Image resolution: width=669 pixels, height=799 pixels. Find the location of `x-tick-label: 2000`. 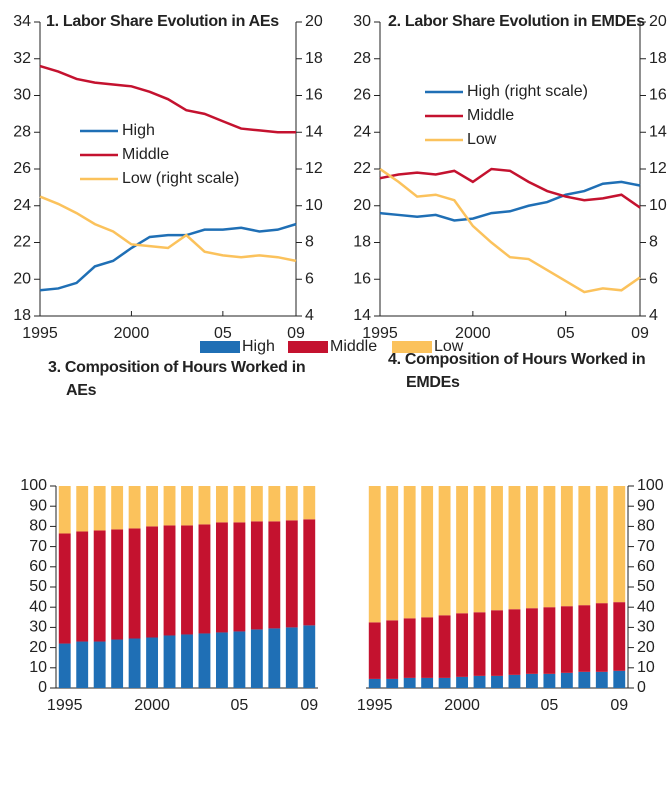

x-tick-label: 2000 is located at coordinates (132, 333).